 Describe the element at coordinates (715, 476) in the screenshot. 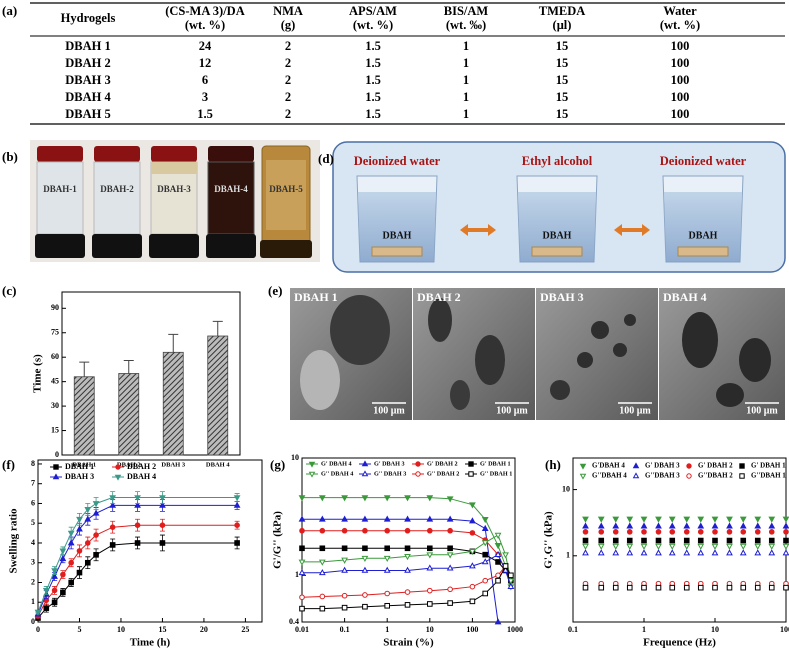

I see `legend-label: G''DBAH 2` at that location.